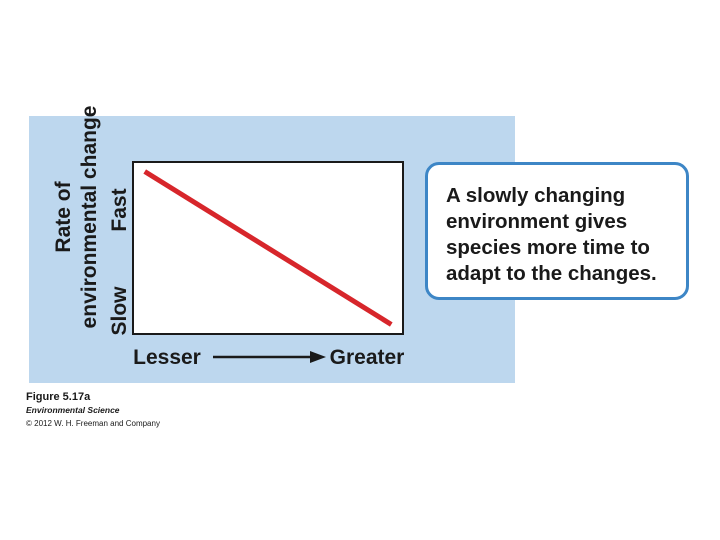 The image size is (720, 540). I want to click on x-tick-lesser: Lesser, so click(167, 357).